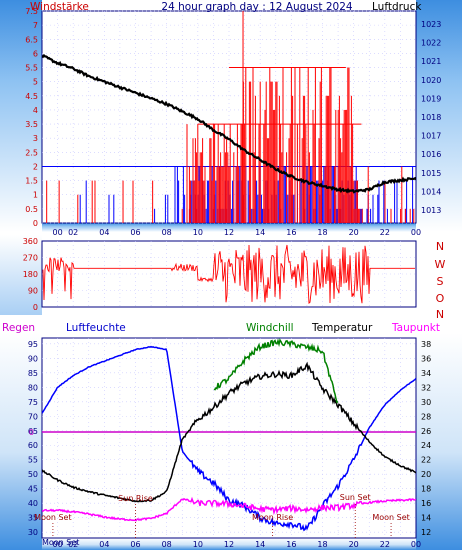 The image size is (462, 550). What do you see at coordinates (426, 431) in the screenshot?
I see `temperature-tick-label: 26` at bounding box center [426, 431].